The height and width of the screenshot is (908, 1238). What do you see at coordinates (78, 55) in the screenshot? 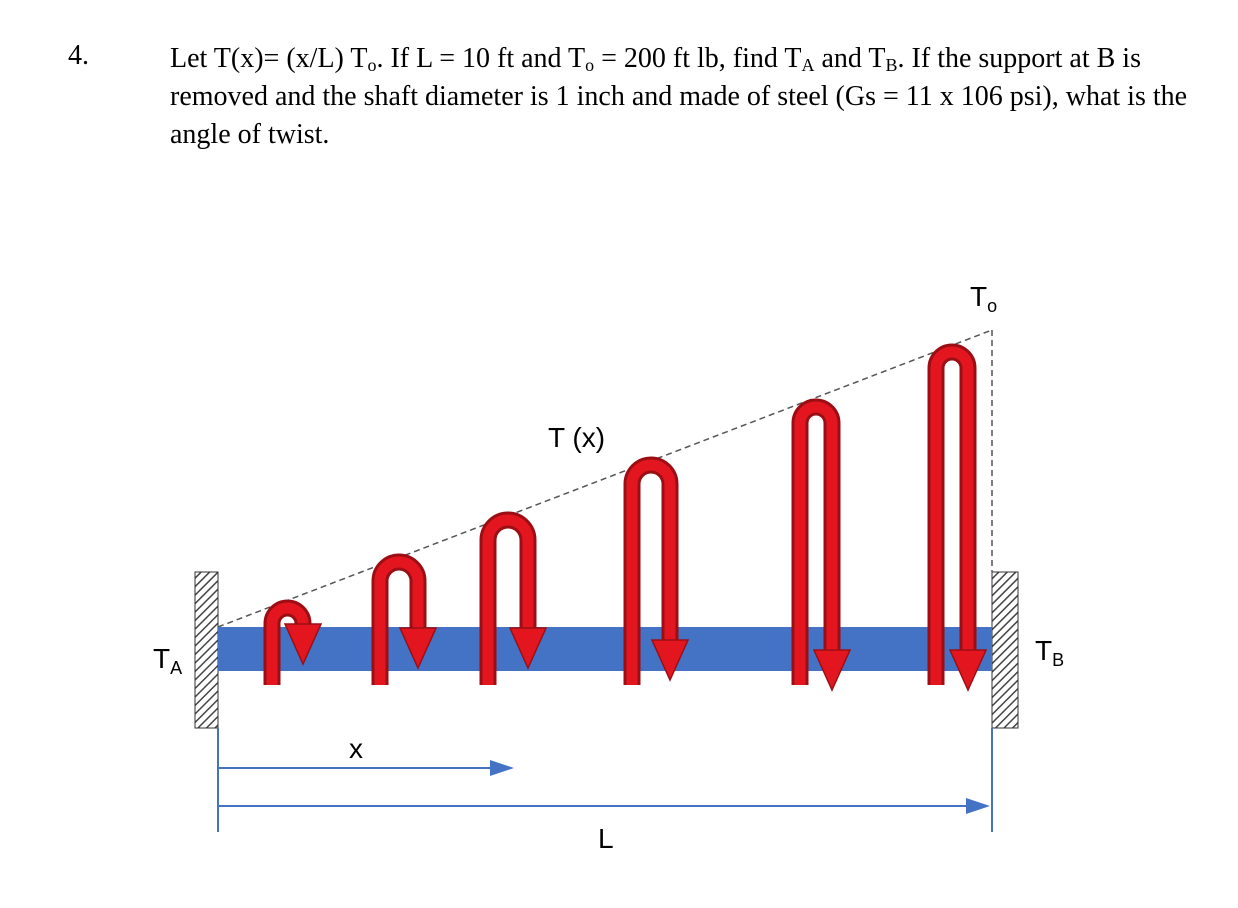
I see `problem-number: 4.` at bounding box center [78, 55].